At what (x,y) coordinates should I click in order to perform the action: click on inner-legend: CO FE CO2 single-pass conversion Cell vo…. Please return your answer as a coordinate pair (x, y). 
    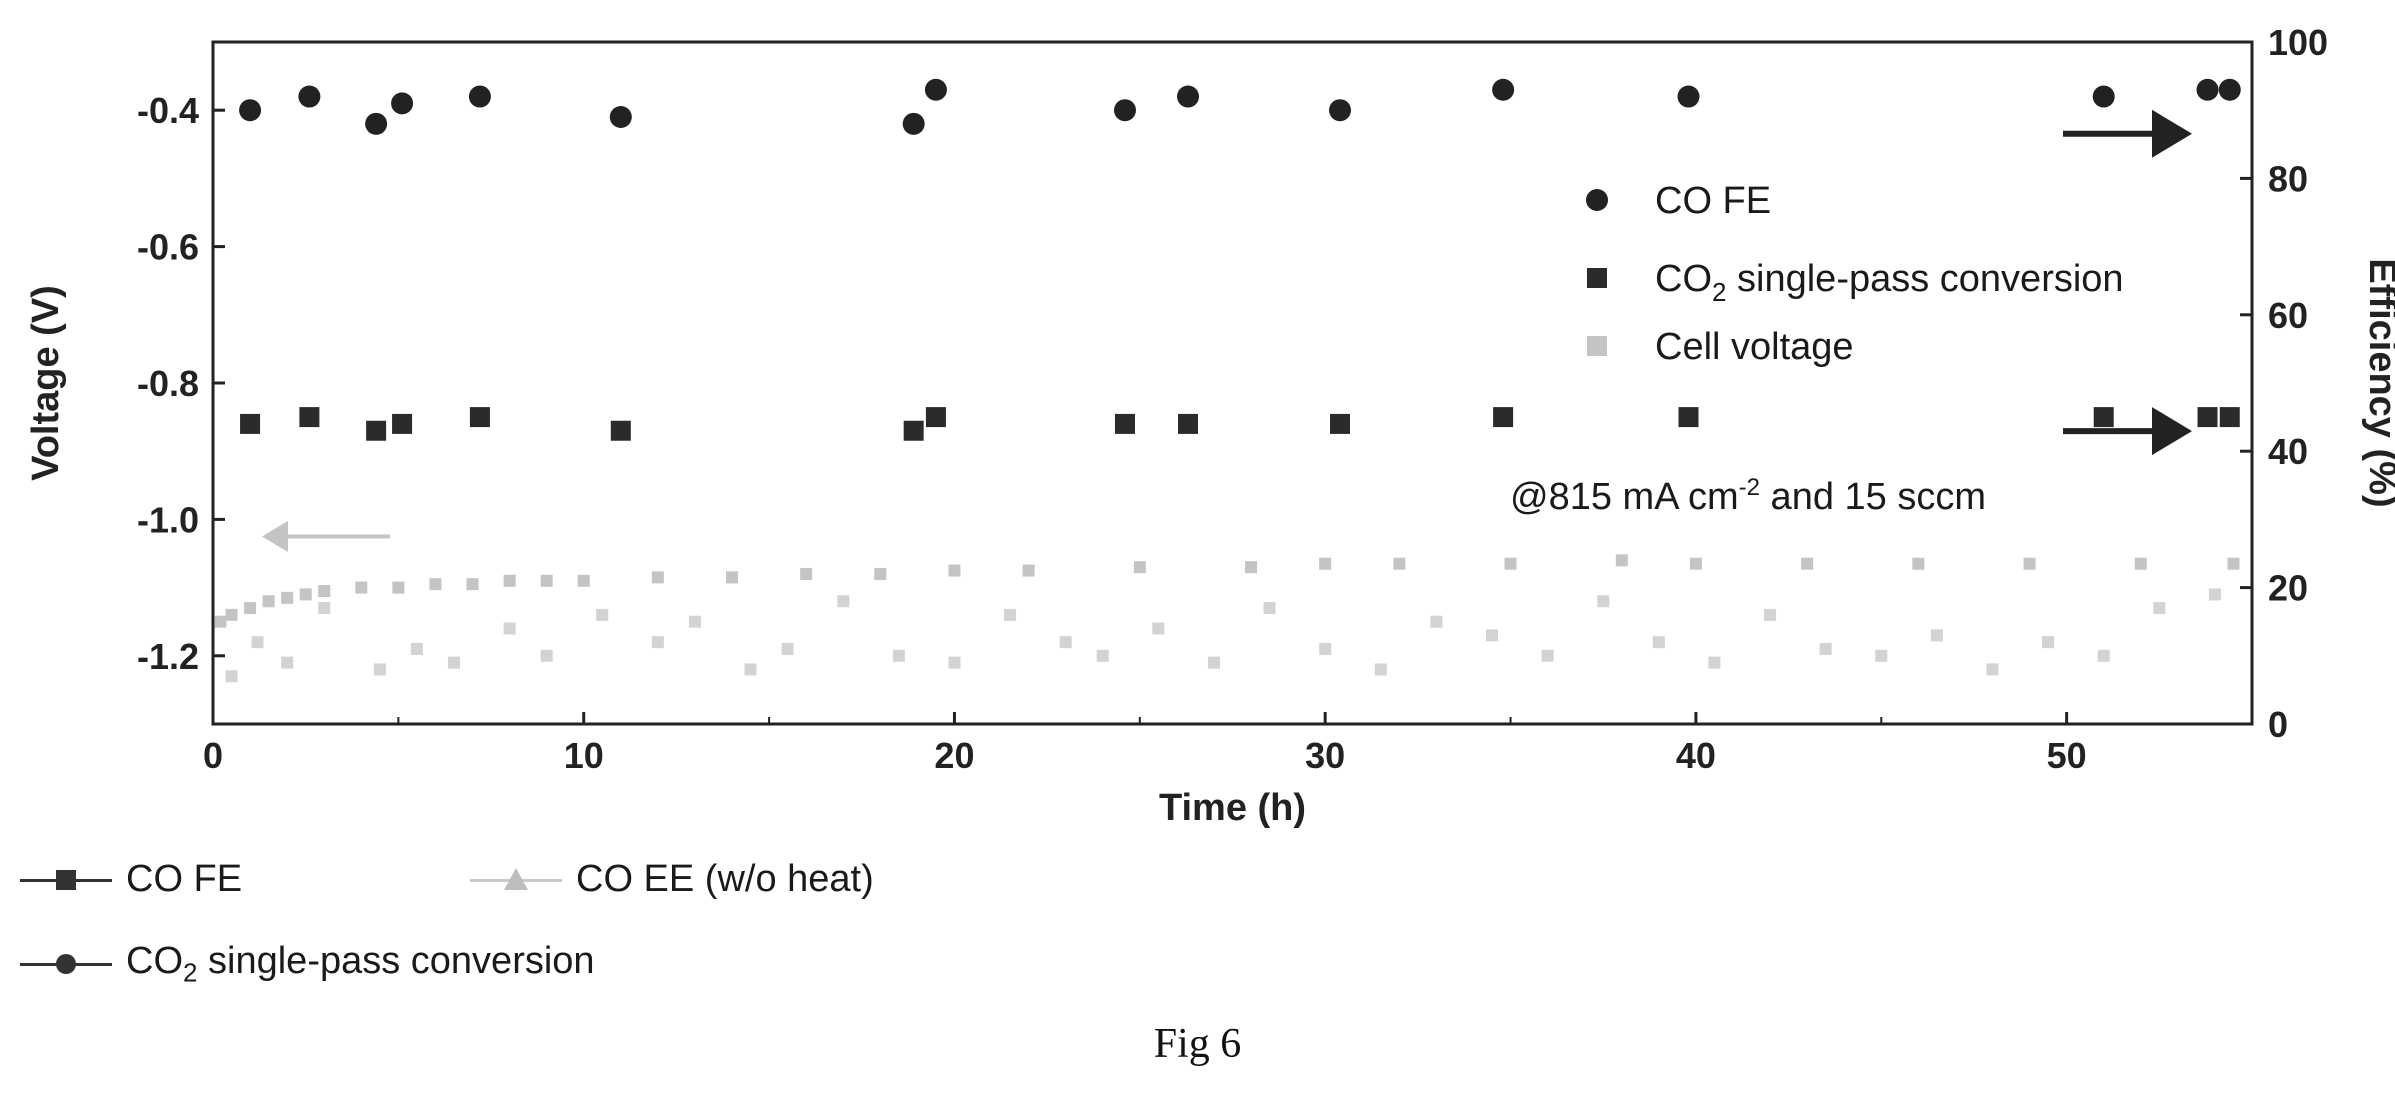
    Looking at the image, I should click on (1855, 274).